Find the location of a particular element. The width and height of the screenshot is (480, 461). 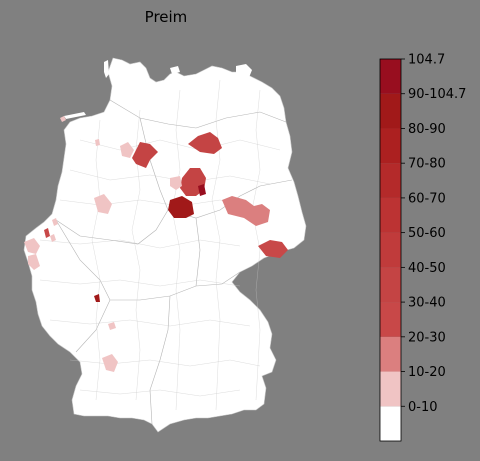

island-sylt is located at coordinates (106, 69).